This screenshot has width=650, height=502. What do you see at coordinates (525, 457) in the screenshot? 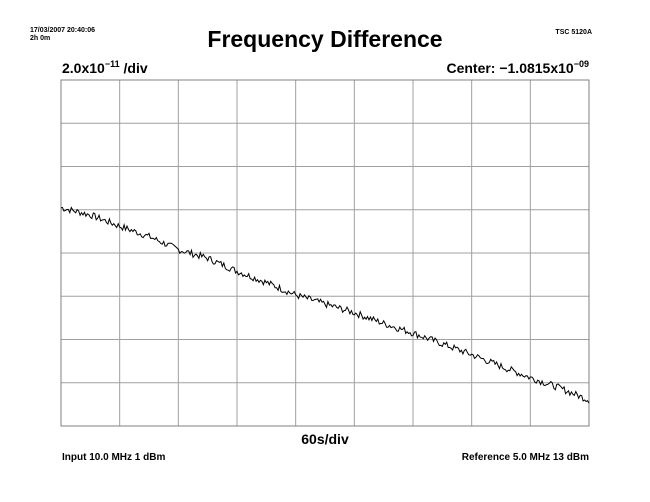
I see `reference-info: Reference 5.0 MHz 13 dBm` at bounding box center [525, 457].